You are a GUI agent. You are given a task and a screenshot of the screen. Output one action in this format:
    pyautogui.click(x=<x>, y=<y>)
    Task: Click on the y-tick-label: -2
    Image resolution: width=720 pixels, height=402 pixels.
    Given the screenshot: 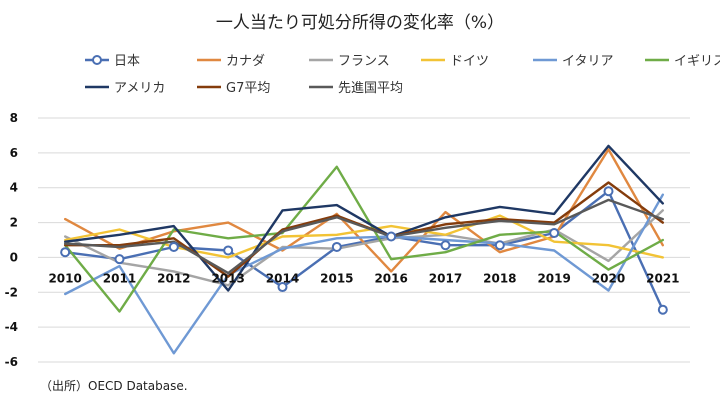 What is the action you would take?
    pyautogui.click(x=11, y=292)
    